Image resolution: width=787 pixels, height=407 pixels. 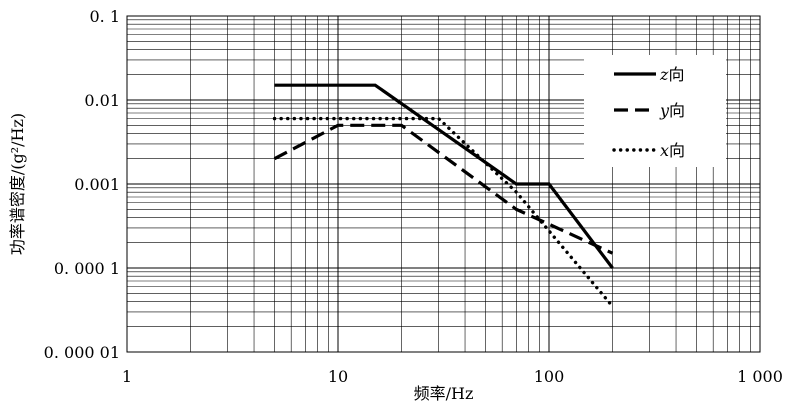 I want to click on legend-label-1: y向, so click(x=672, y=110).